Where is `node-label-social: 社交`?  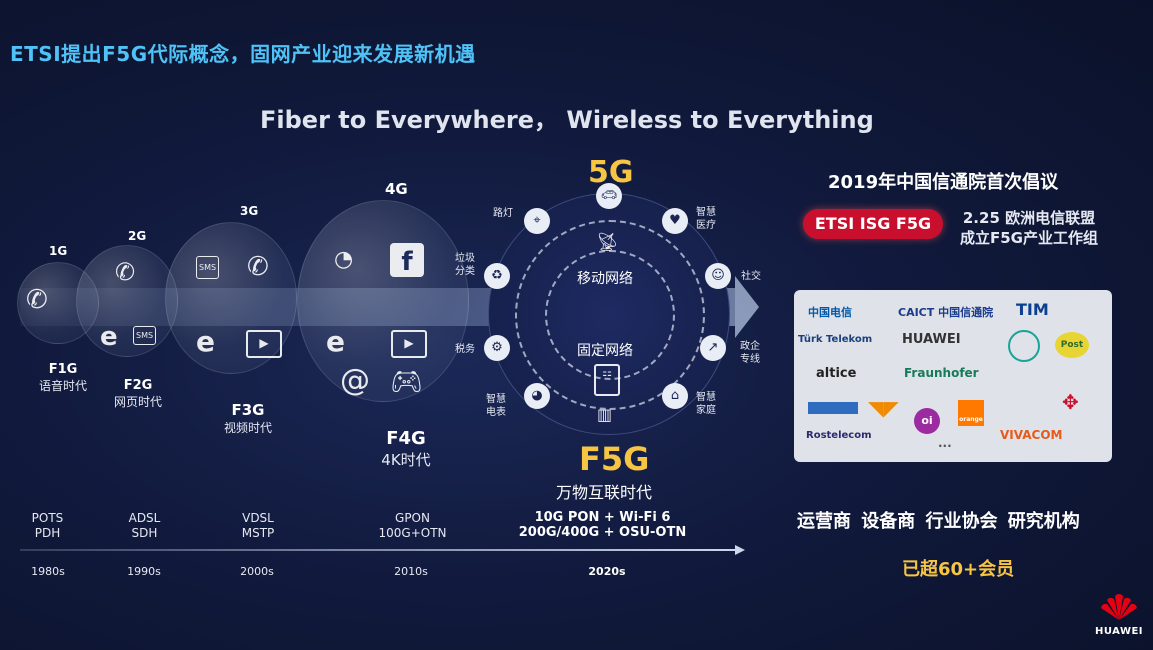 node-label-social: 社交 is located at coordinates (751, 276).